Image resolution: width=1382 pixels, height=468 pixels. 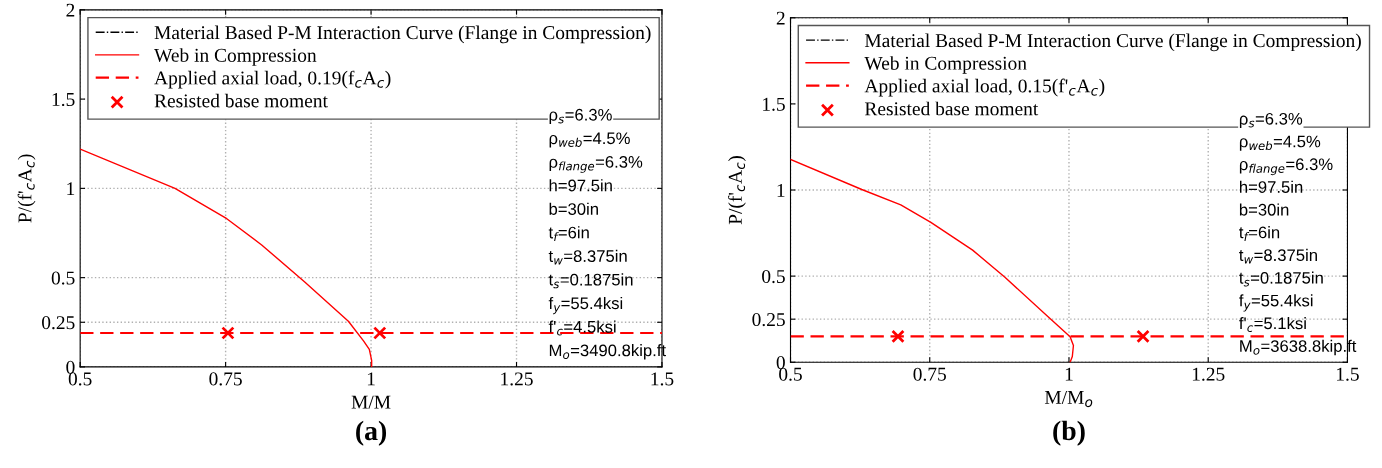 I want to click on annotation: f'$_{c}$=4.5ksi, so click(x=582, y=328).